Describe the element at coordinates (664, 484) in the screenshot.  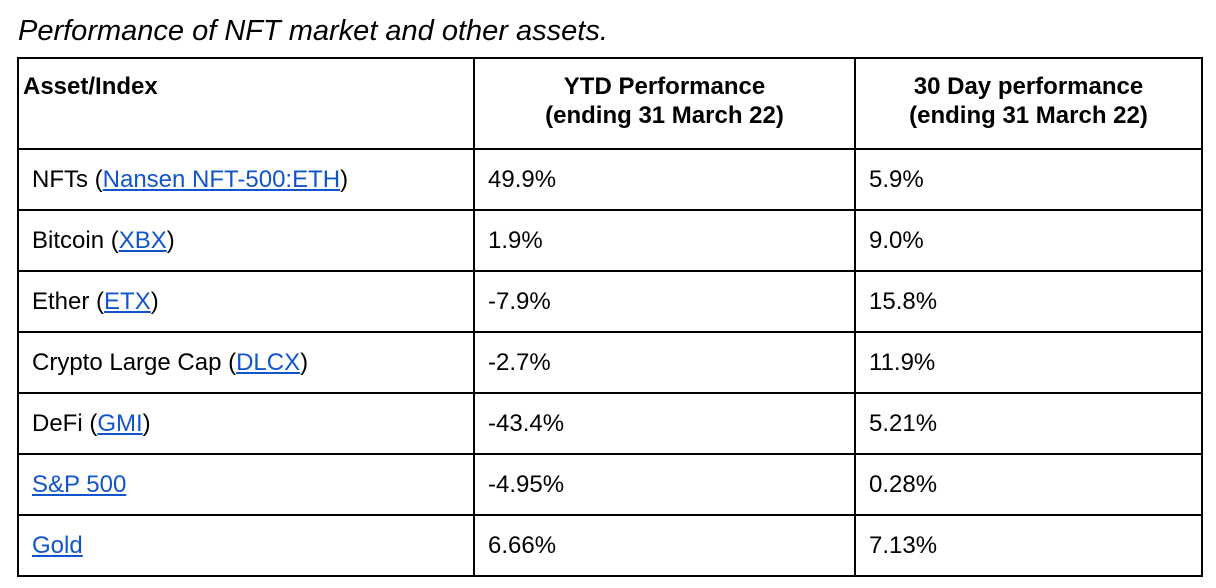
I see `ytd-value-cell: -4.95%` at that location.